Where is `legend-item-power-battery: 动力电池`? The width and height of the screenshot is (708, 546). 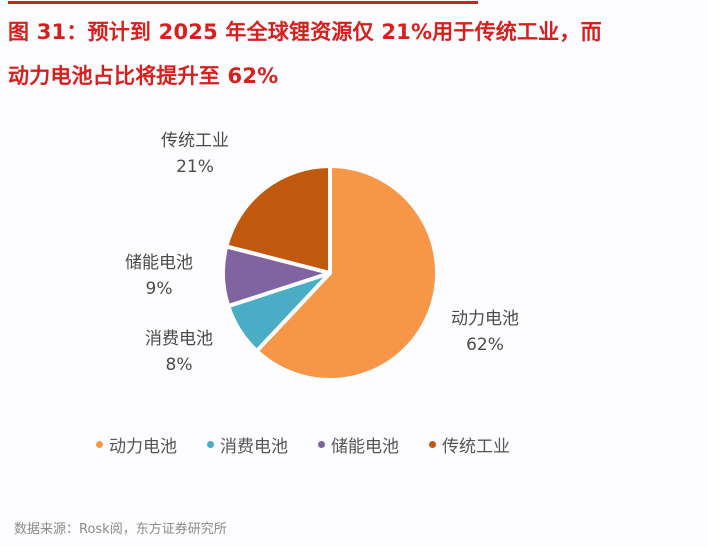
legend-item-power-battery: 动力电池 is located at coordinates (136, 444).